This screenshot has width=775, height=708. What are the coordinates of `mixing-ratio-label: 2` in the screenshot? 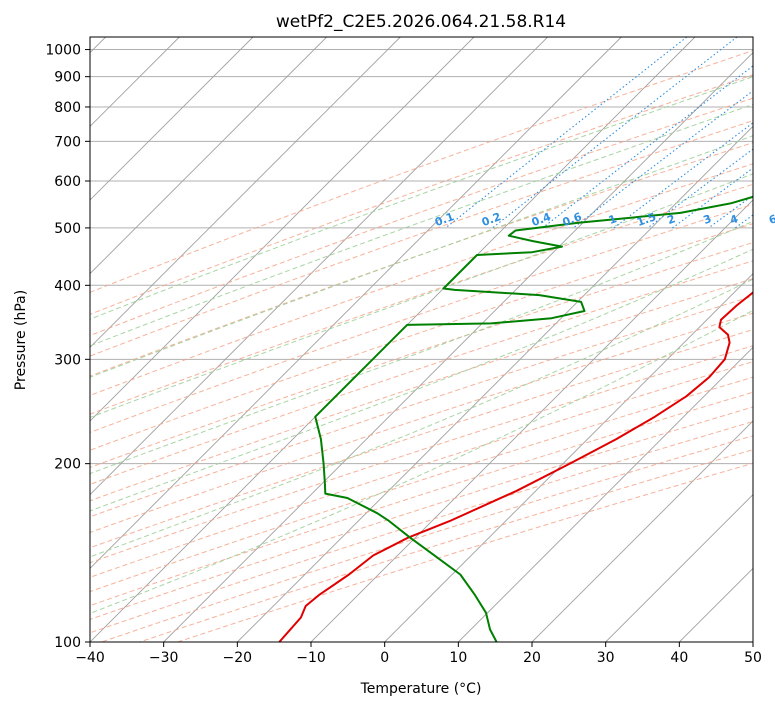 It's located at (671, 219).